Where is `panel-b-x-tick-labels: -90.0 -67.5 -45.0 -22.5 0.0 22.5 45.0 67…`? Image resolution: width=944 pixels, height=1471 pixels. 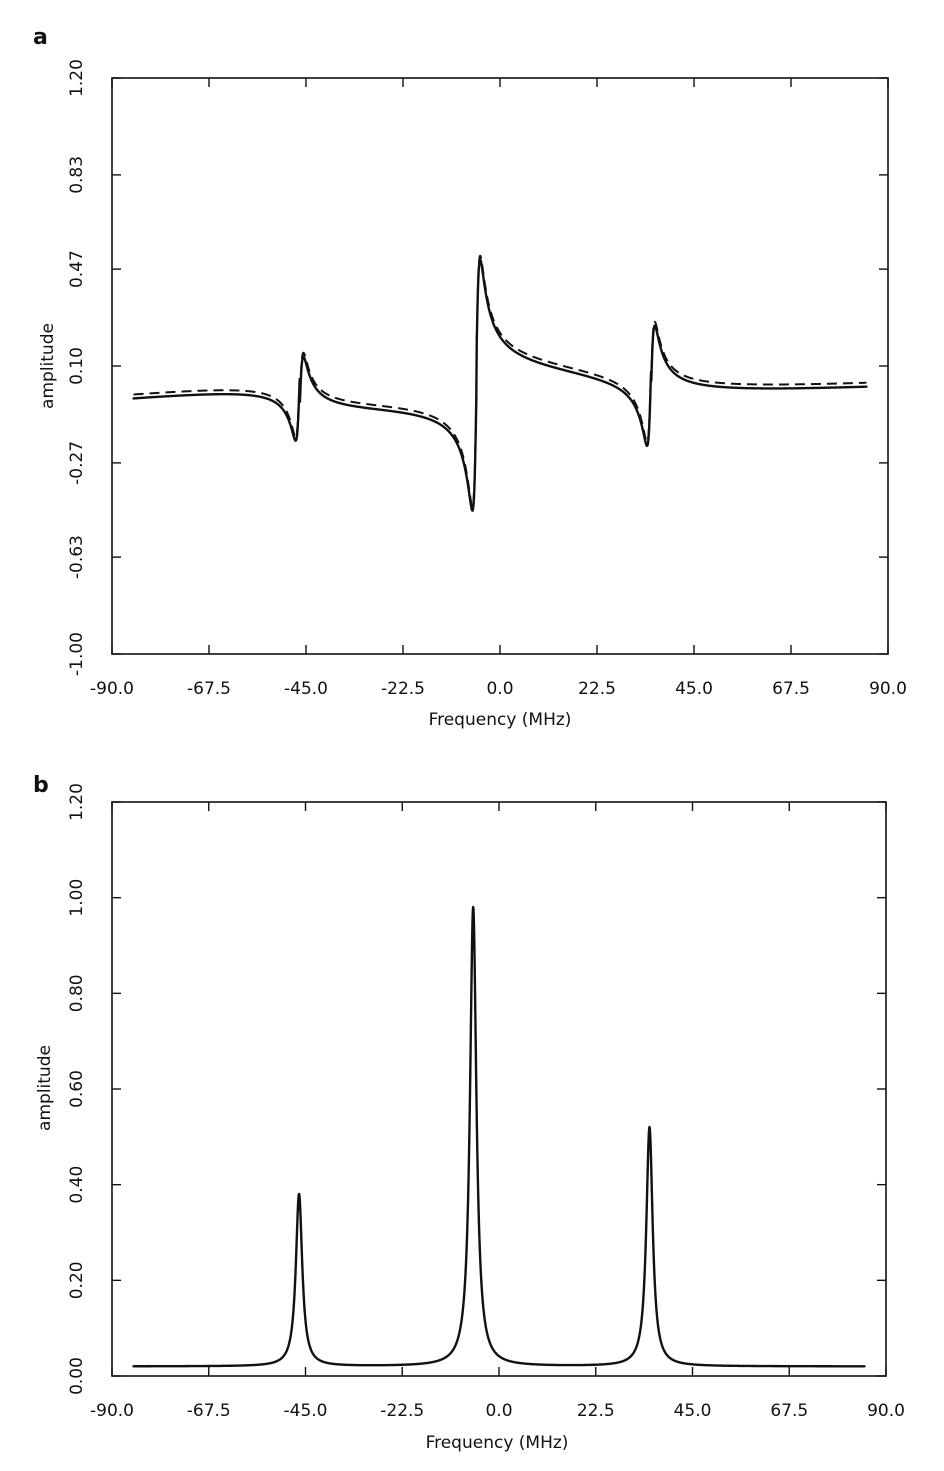 panel-b-x-tick-labels: -90.0 -67.5 -45.0 -22.5 0.0 22.5 45.0 67… is located at coordinates (497, 1411).